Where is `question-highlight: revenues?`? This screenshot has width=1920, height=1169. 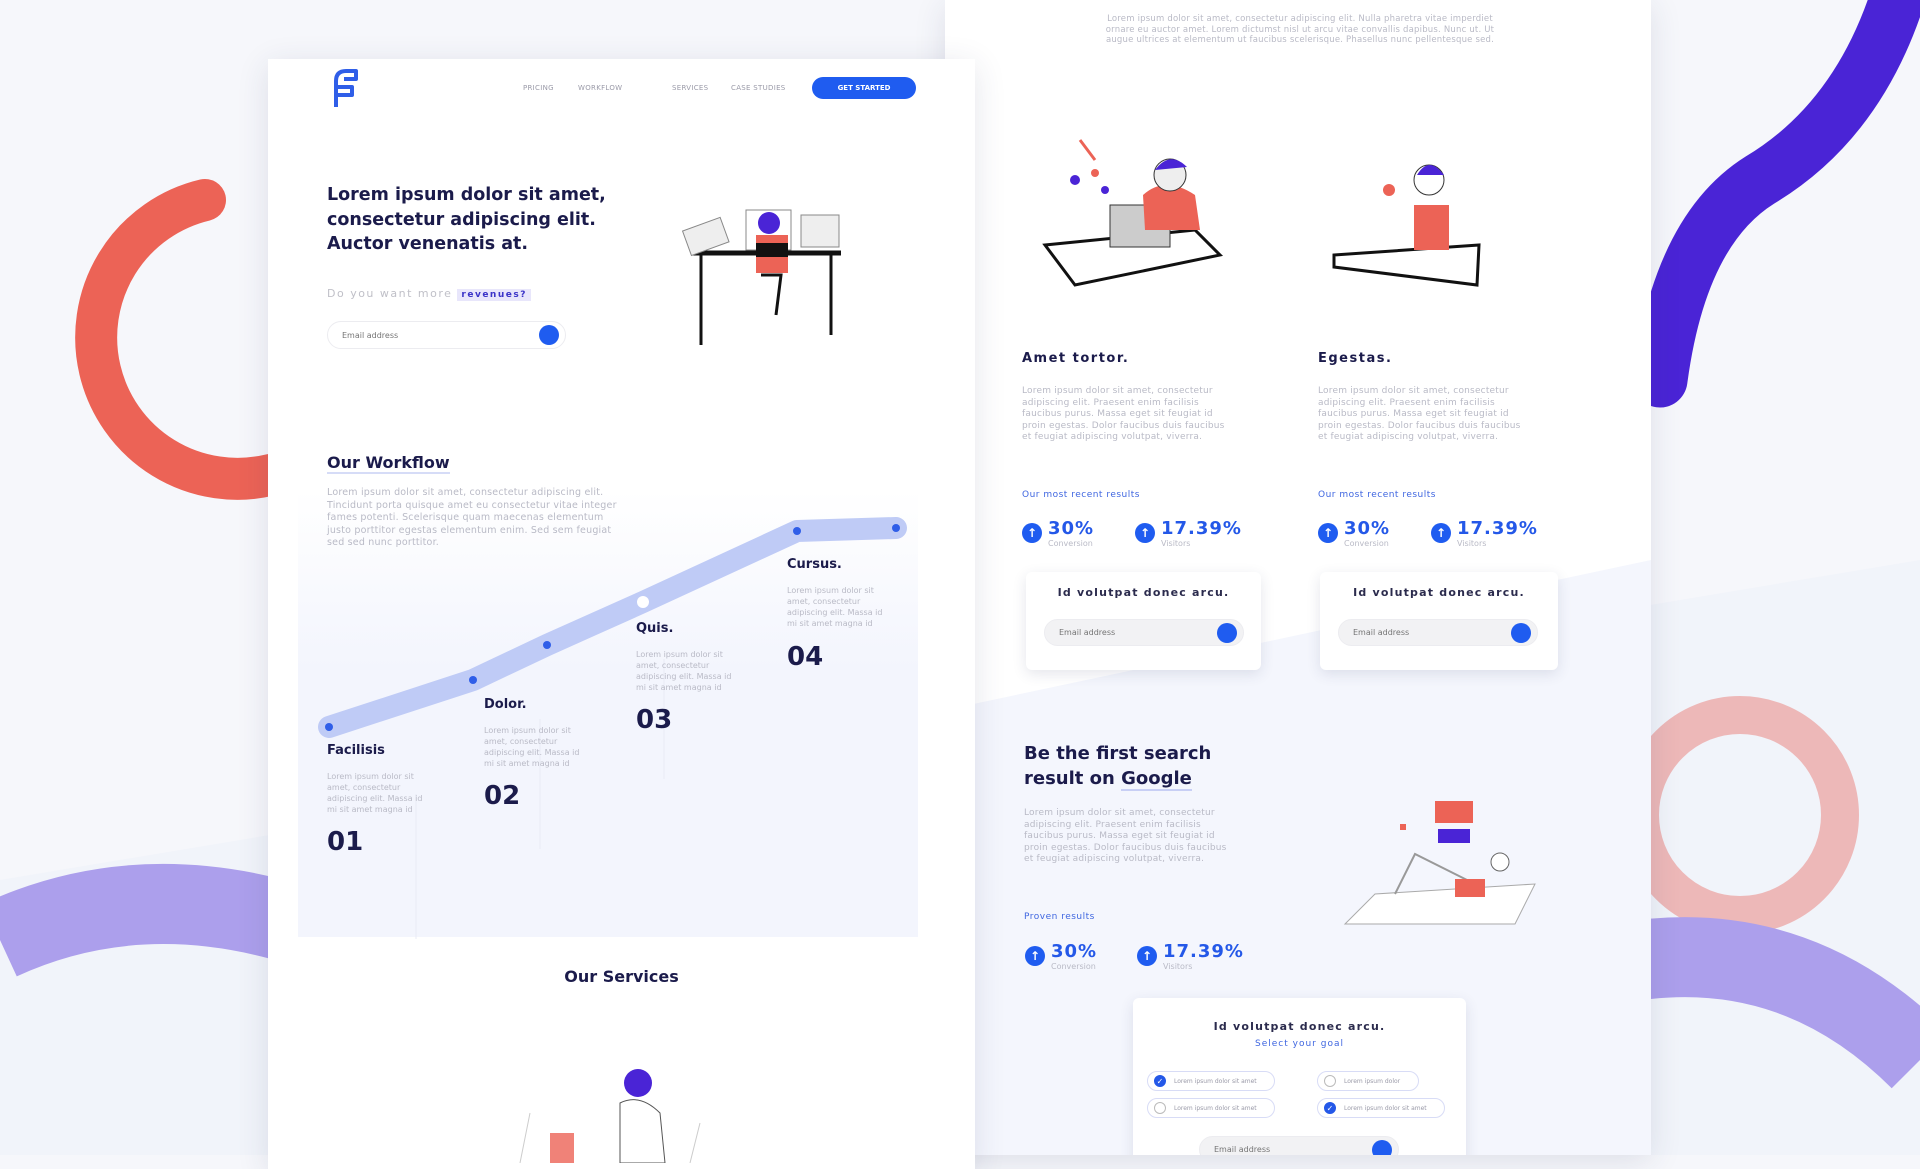
question-highlight: revenues? is located at coordinates (494, 295).